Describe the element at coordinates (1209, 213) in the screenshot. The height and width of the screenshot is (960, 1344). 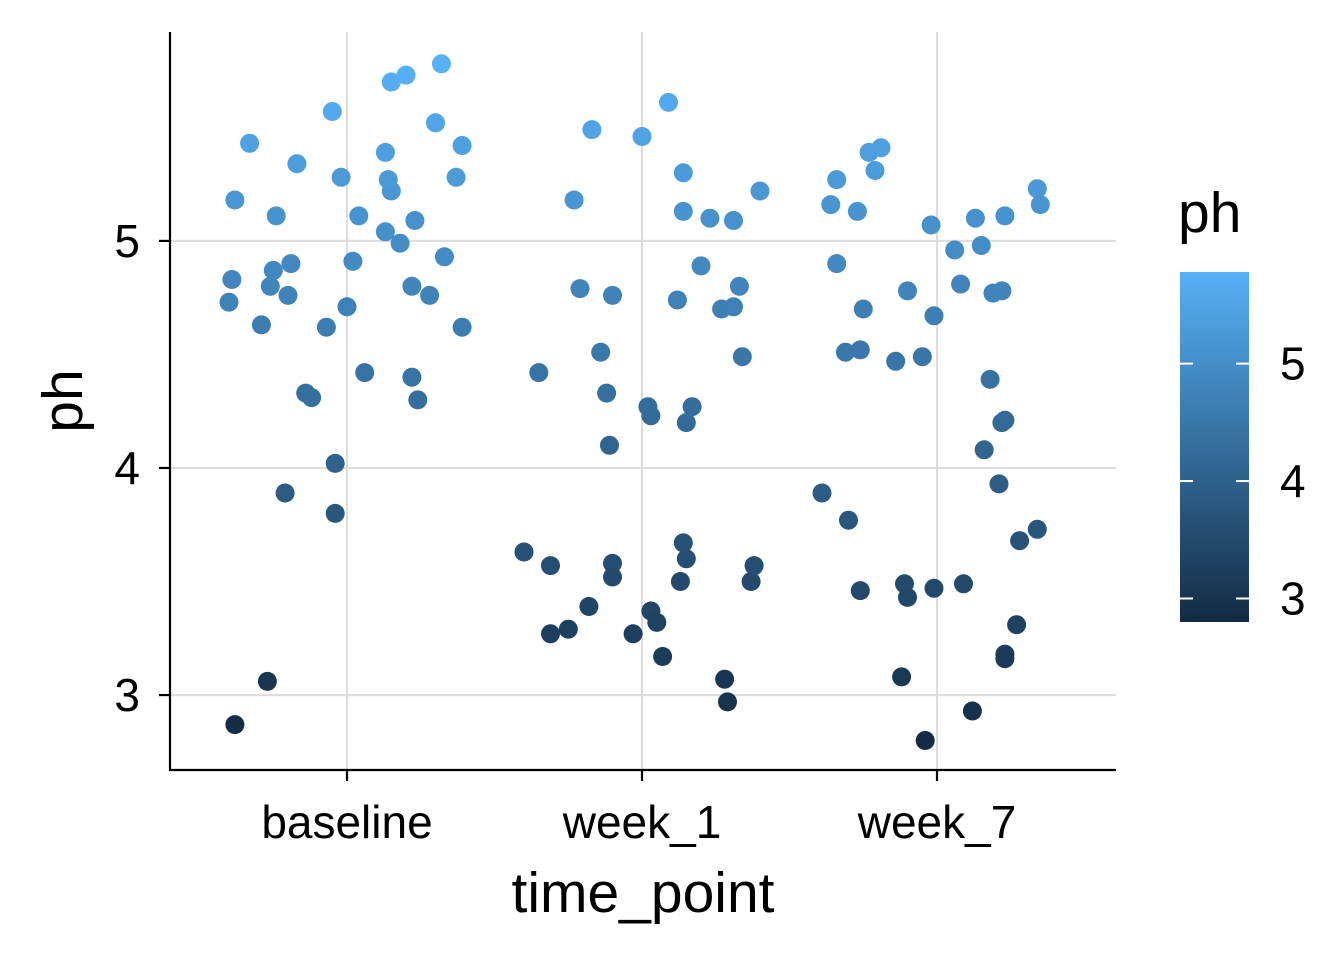
I see `legend-title: ph` at that location.